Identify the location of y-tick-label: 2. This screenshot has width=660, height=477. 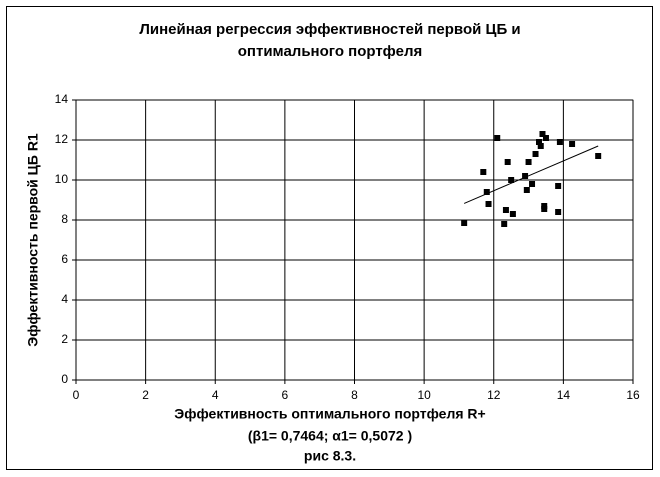
(64, 339).